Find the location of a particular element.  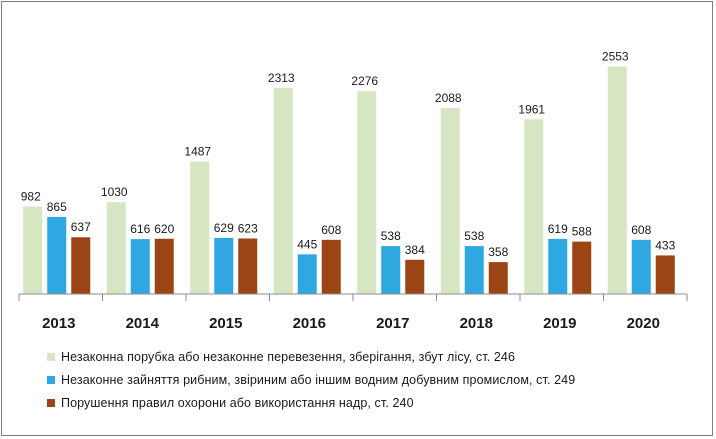

data-label-forest-2019: 1961 is located at coordinates (531, 109).